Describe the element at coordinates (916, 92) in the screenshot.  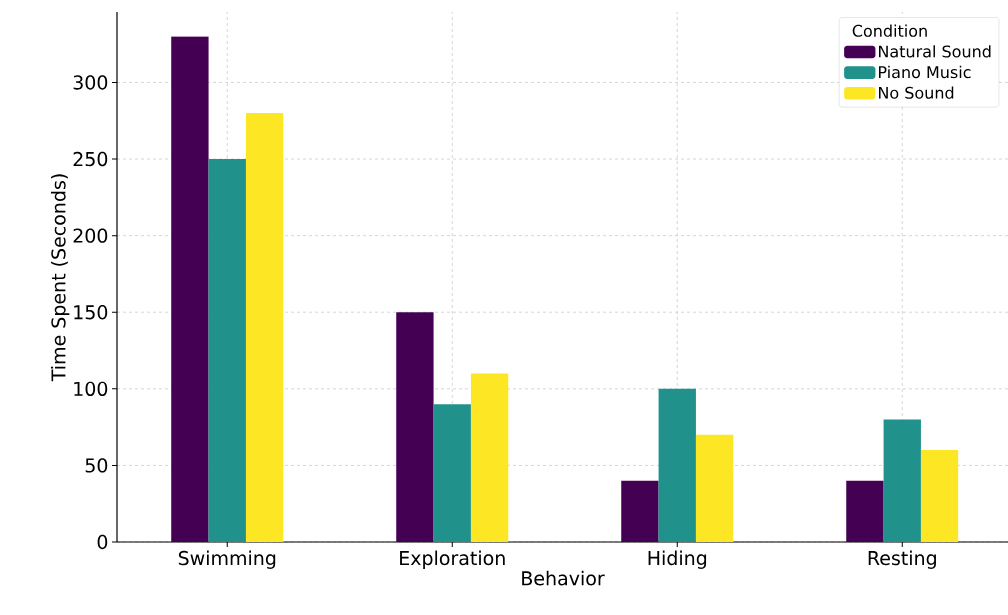
I see `legend-label: No Sound` at that location.